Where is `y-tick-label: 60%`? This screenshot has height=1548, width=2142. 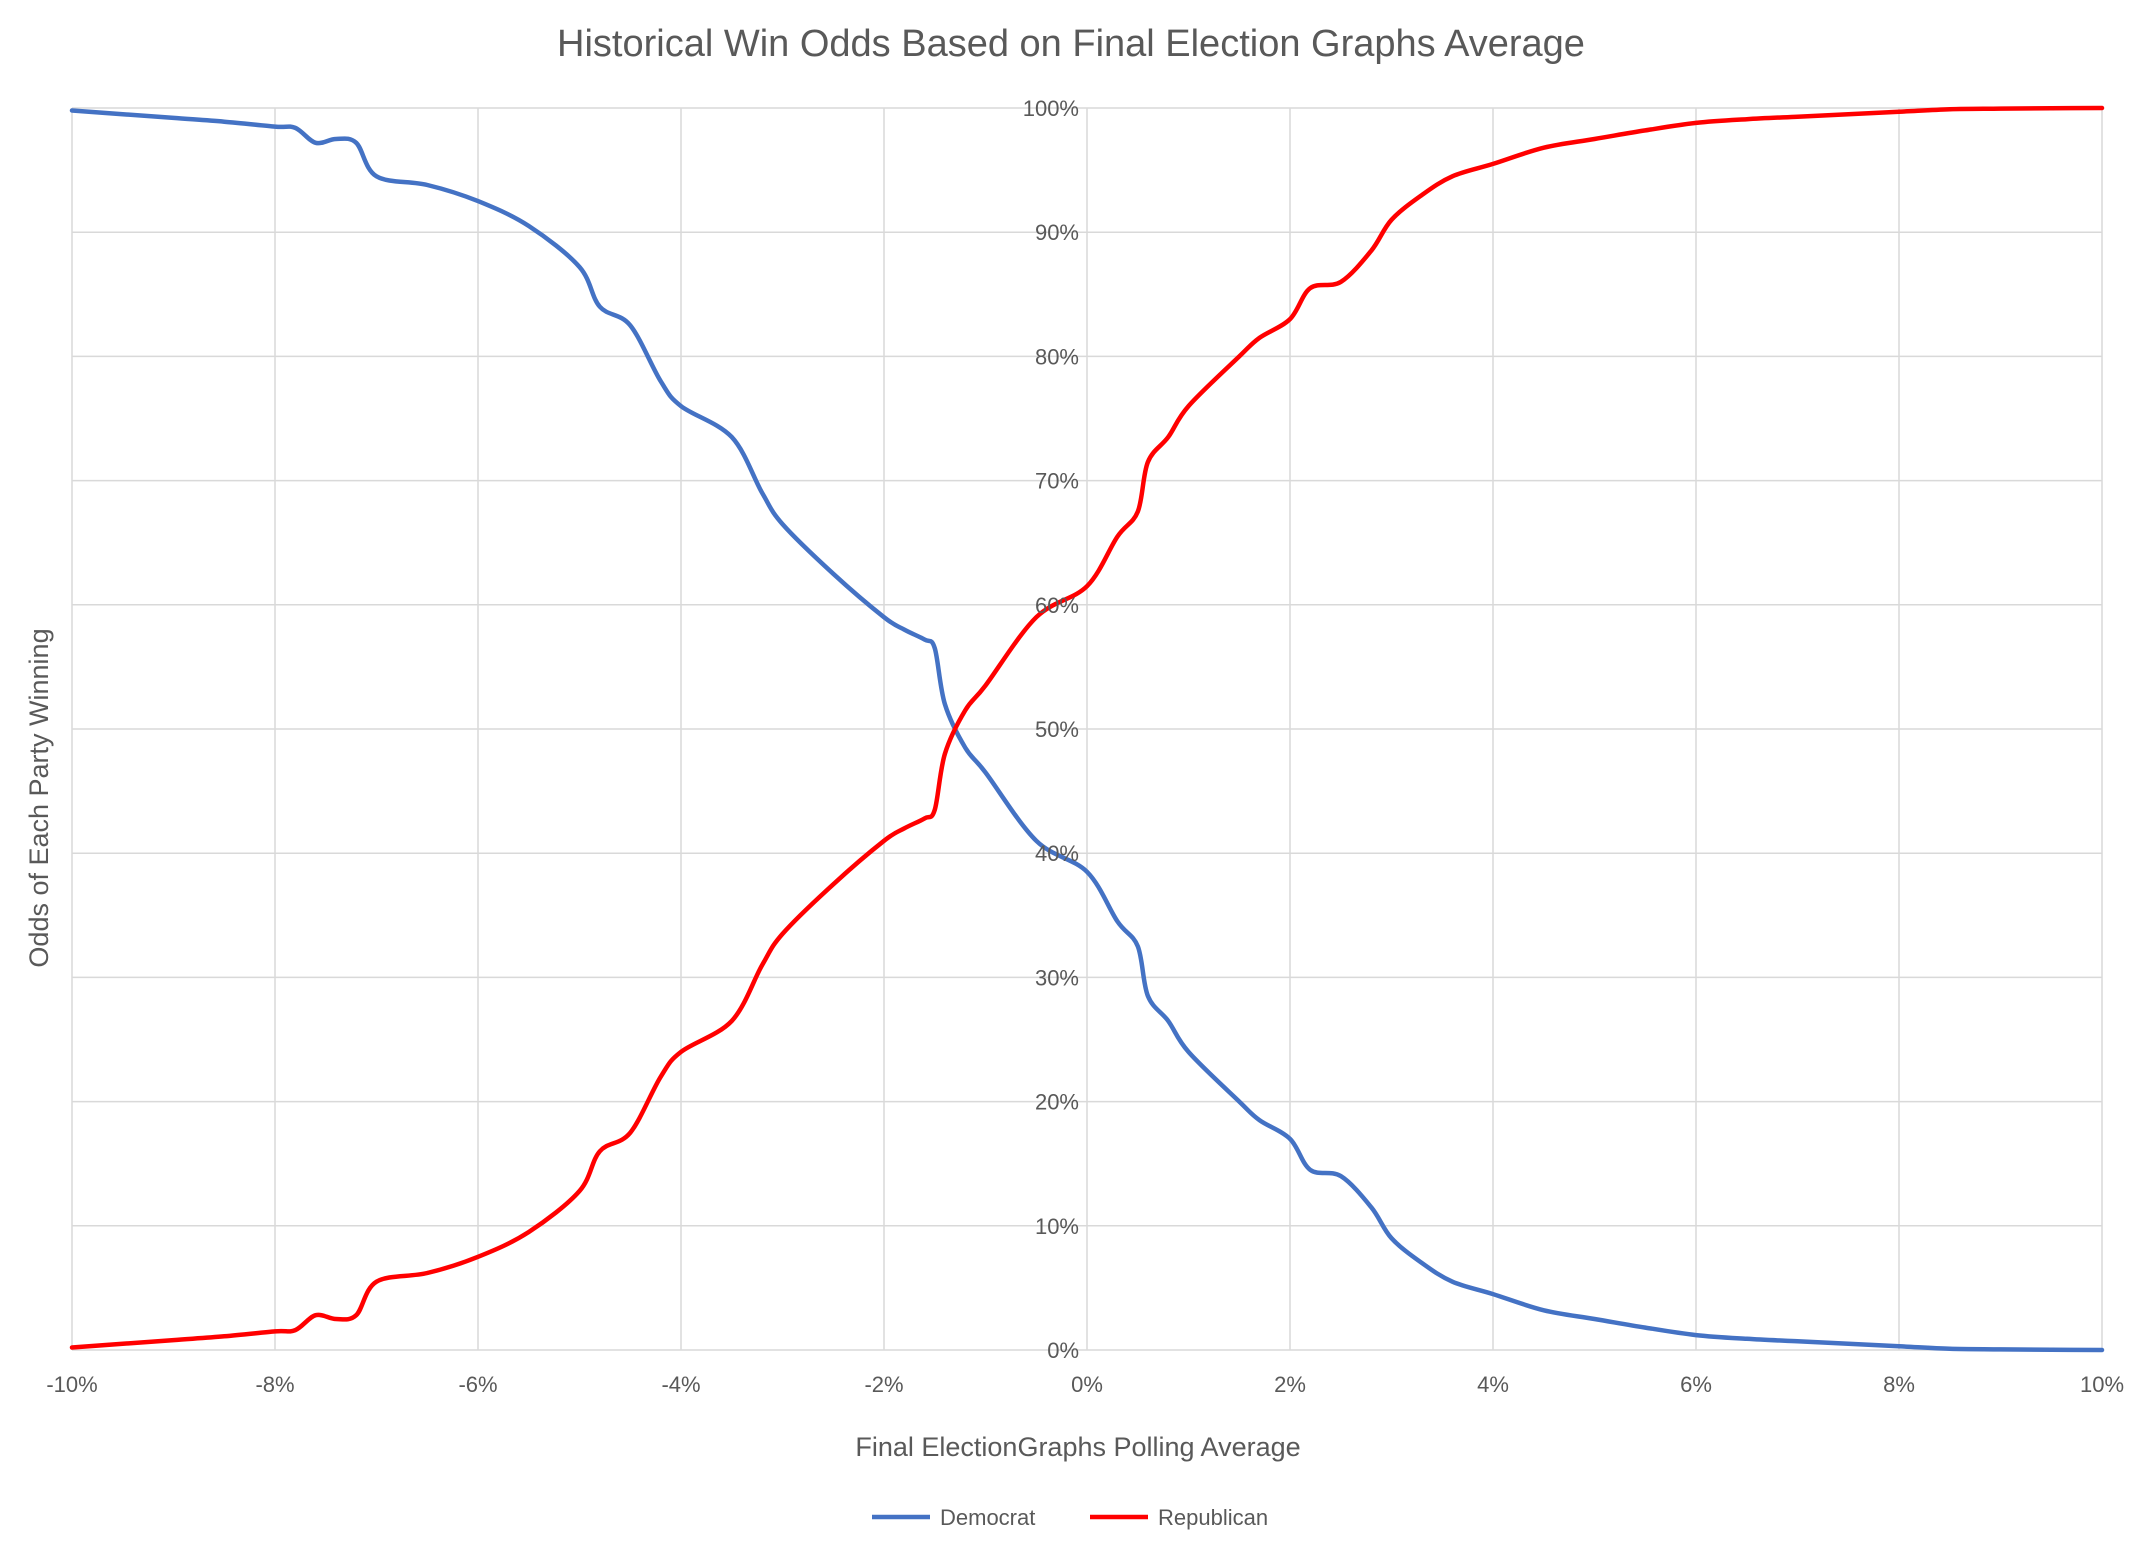
y-tick-label: 60% is located at coordinates (1057, 605).